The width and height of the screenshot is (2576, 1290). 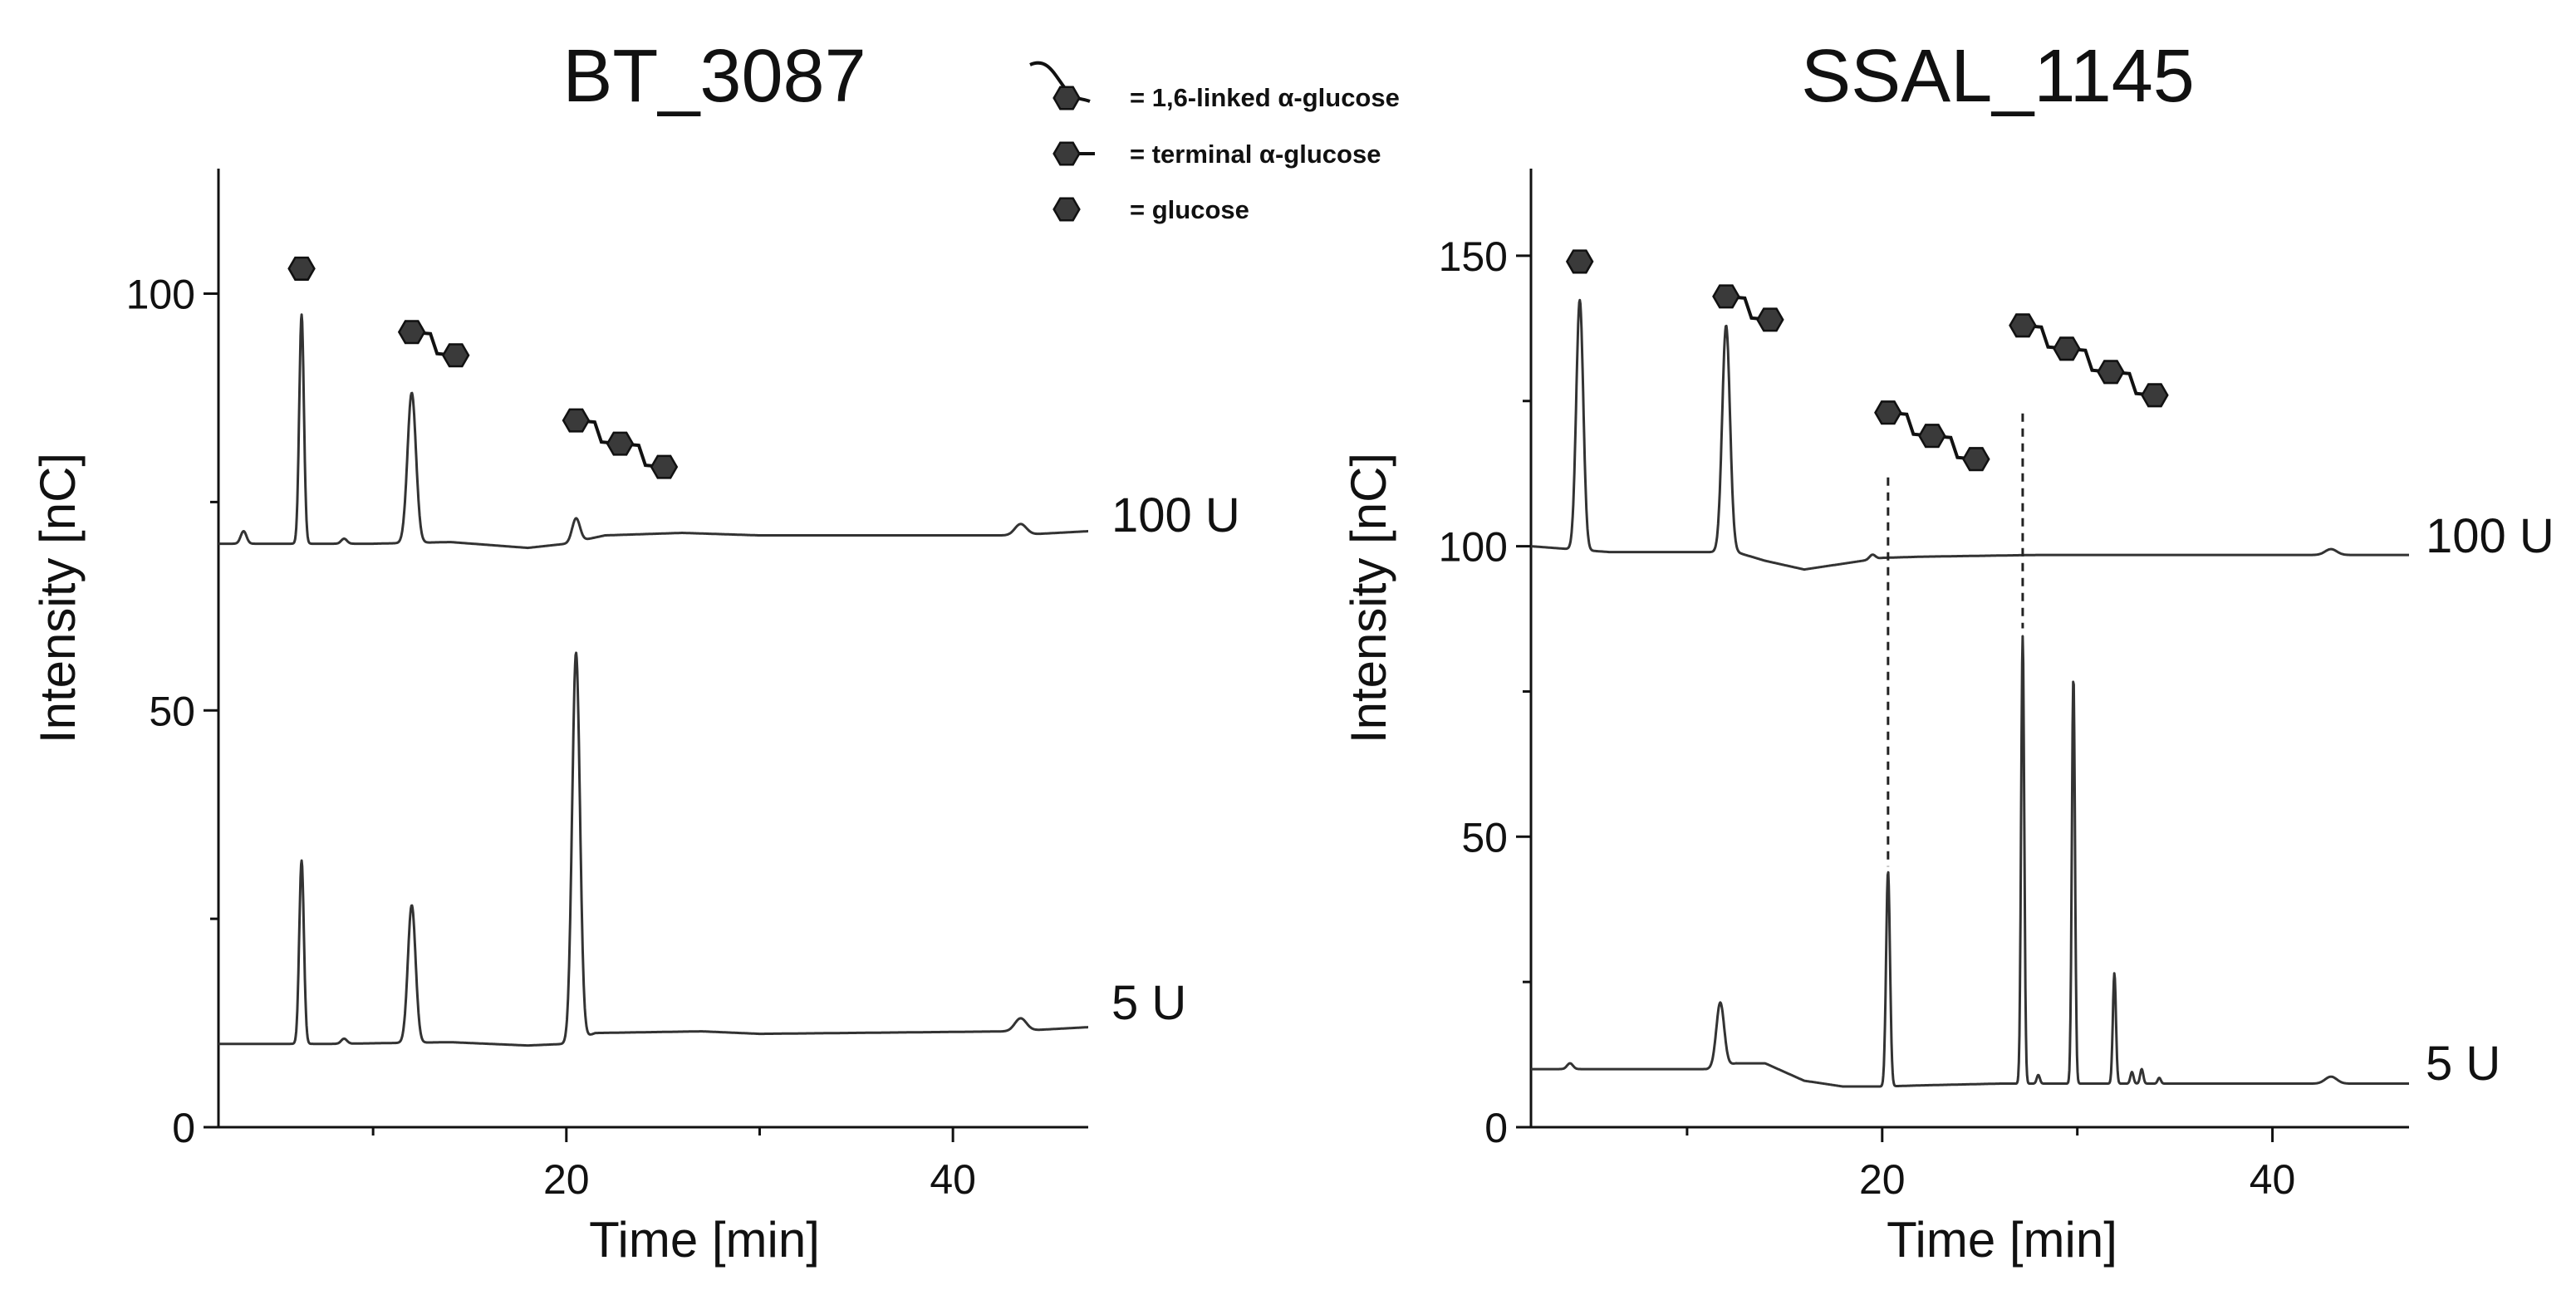 What do you see at coordinates (1473, 256) in the screenshot?
I see `y-tick-label: 150` at bounding box center [1473, 256].